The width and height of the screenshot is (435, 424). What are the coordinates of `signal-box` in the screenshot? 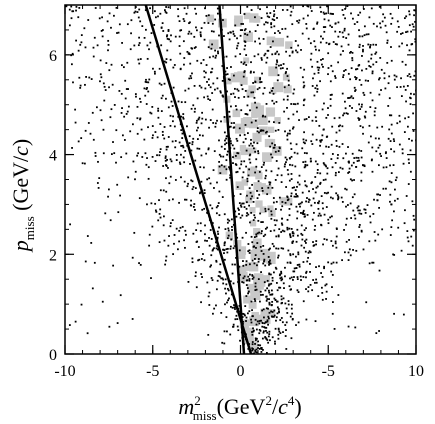 It's located at (263, 120).